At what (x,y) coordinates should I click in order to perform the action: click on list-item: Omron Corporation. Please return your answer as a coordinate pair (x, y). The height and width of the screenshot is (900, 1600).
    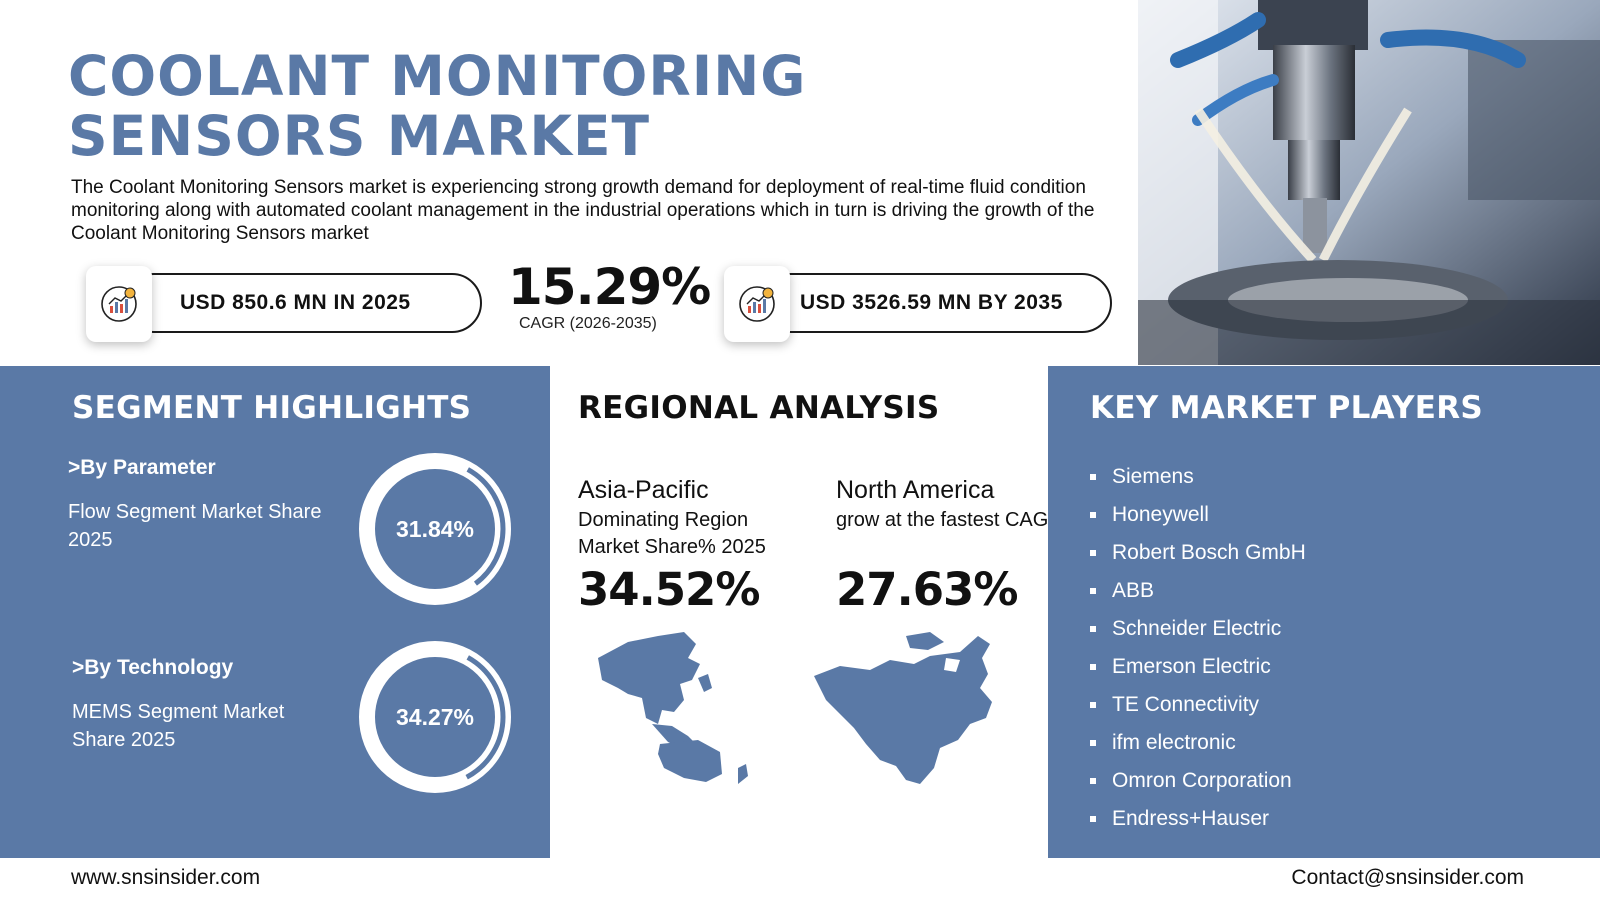
    Looking at the image, I should click on (1198, 786).